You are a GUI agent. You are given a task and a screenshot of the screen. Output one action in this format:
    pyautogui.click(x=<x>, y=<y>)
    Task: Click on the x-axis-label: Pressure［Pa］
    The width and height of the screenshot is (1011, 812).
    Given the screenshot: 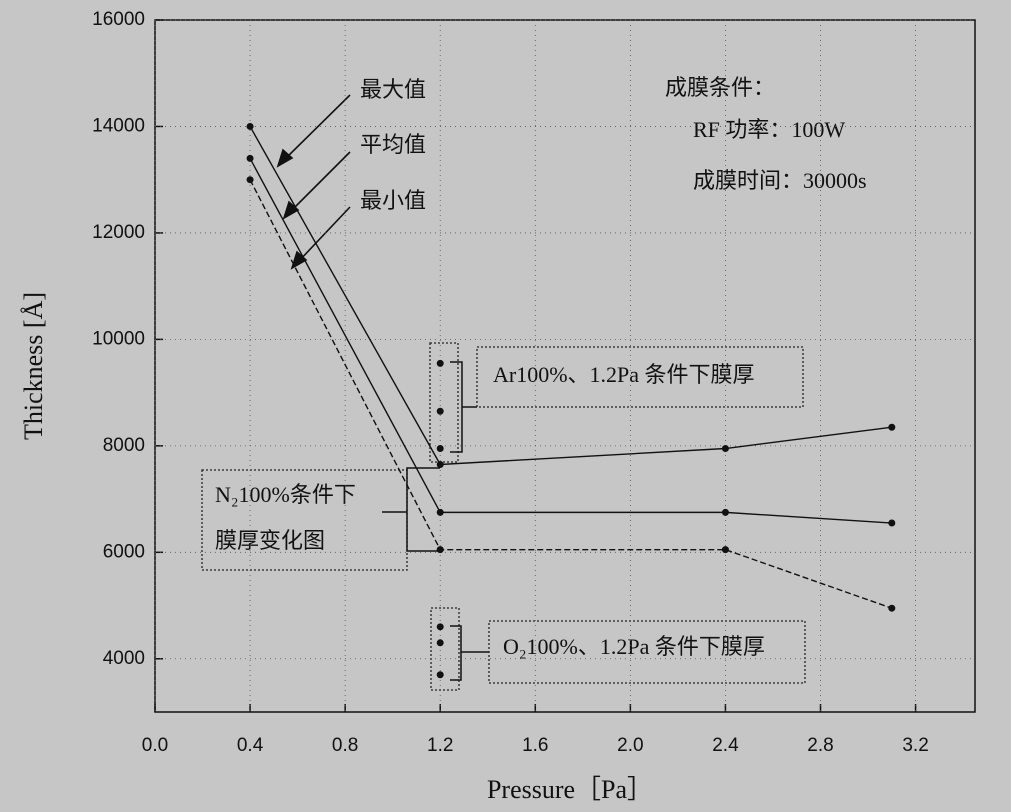 What is the action you would take?
    pyautogui.click(x=570, y=789)
    